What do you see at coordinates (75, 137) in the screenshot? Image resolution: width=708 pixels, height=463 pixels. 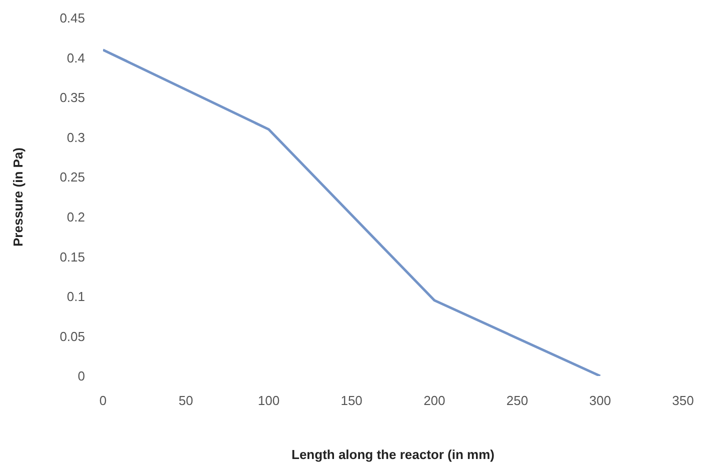 I see `y-tick-label: 0.3` at bounding box center [75, 137].